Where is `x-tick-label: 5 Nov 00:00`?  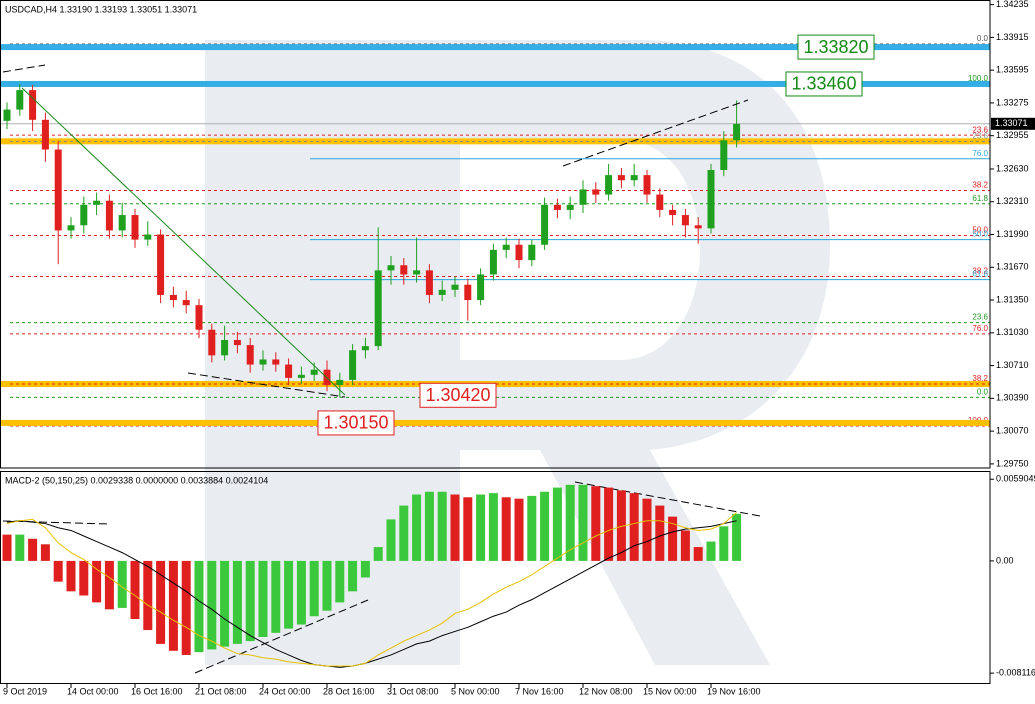 x-tick-label: 5 Nov 00:00 is located at coordinates (475, 691).